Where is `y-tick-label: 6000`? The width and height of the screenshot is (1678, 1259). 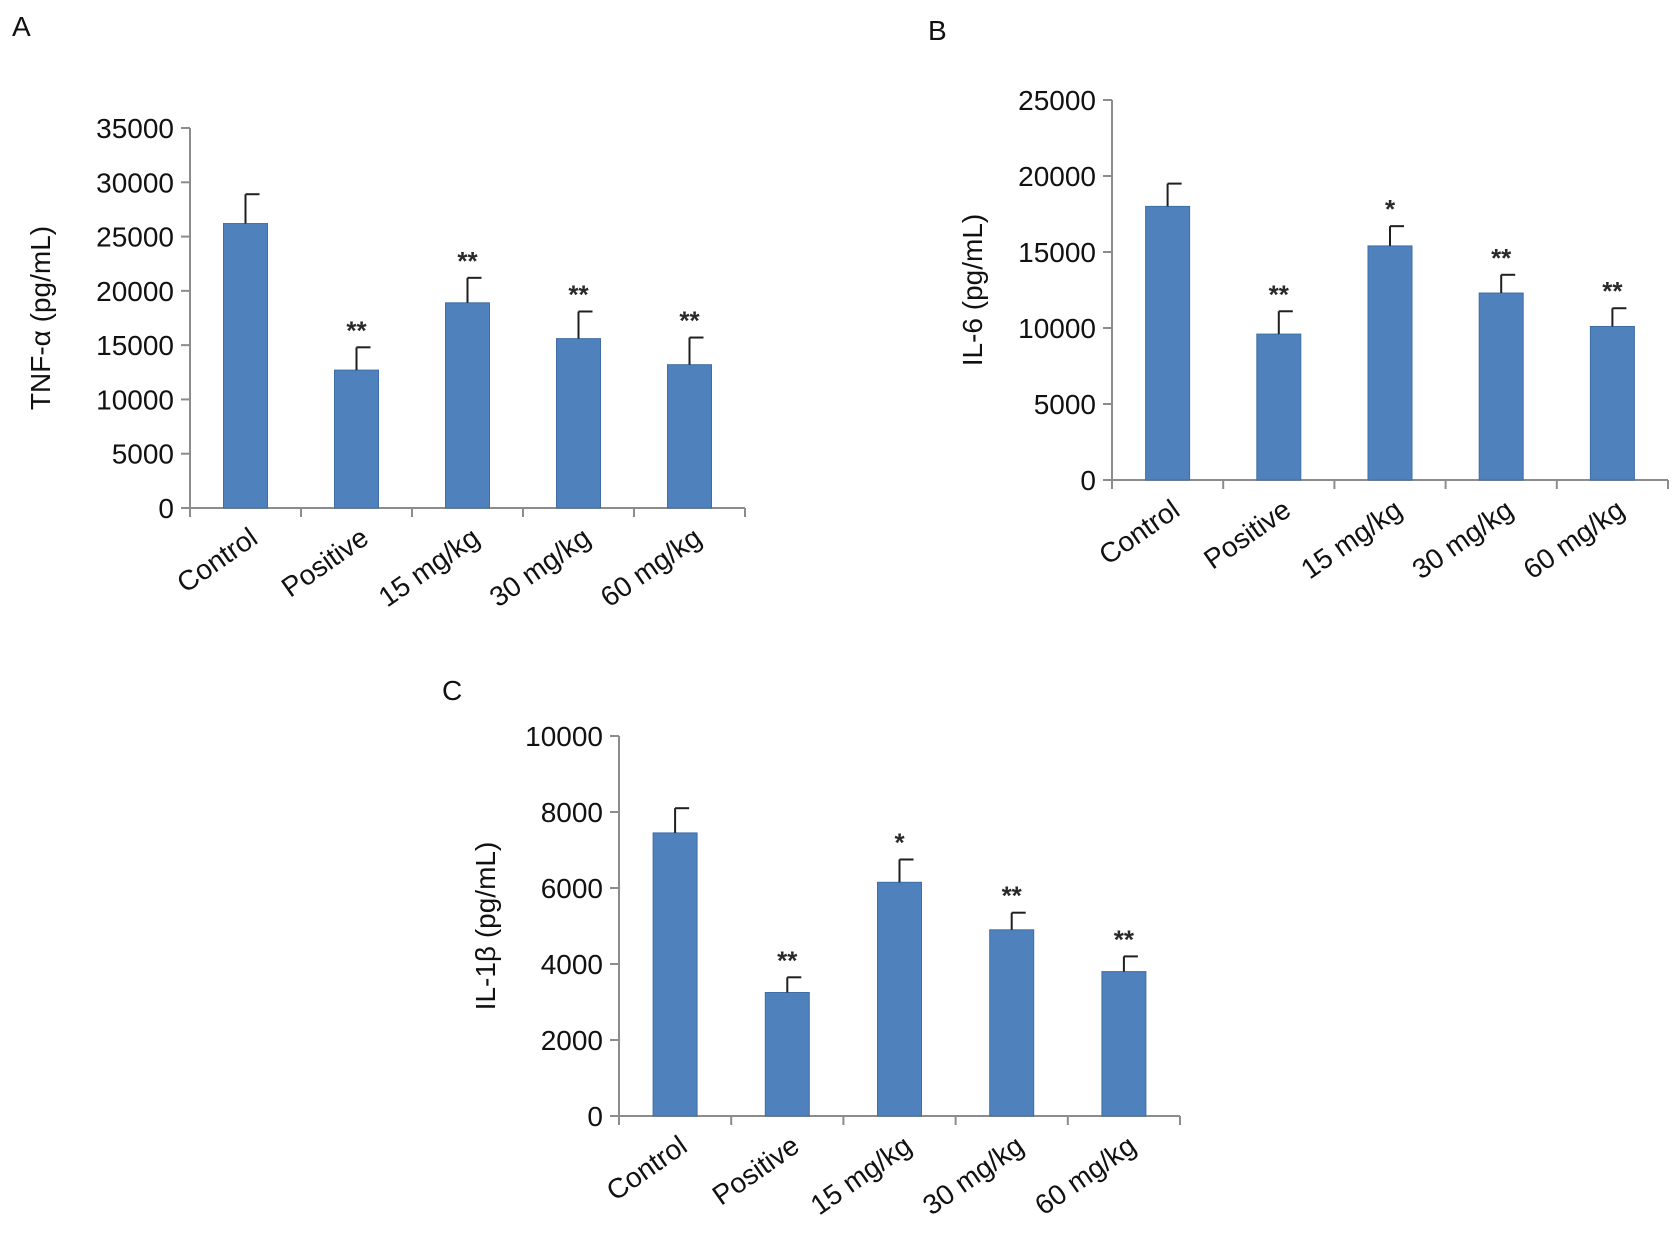
y-tick-label: 6000 is located at coordinates (572, 888).